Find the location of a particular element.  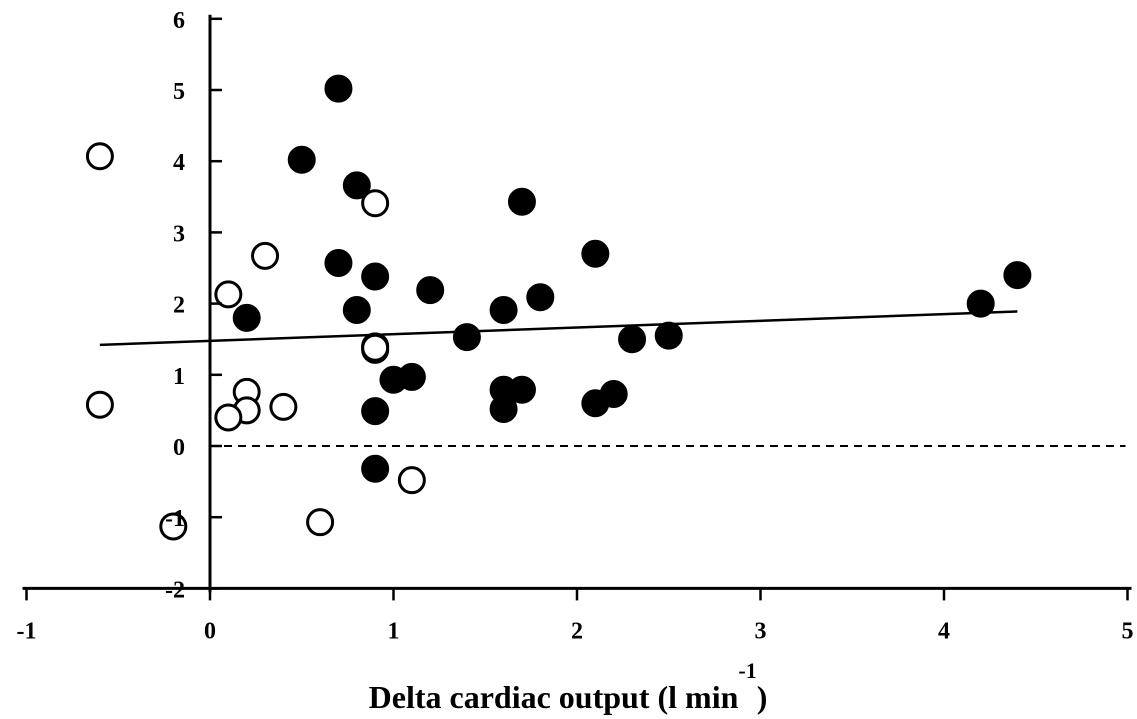

x-tick-label: 3 is located at coordinates (761, 631).